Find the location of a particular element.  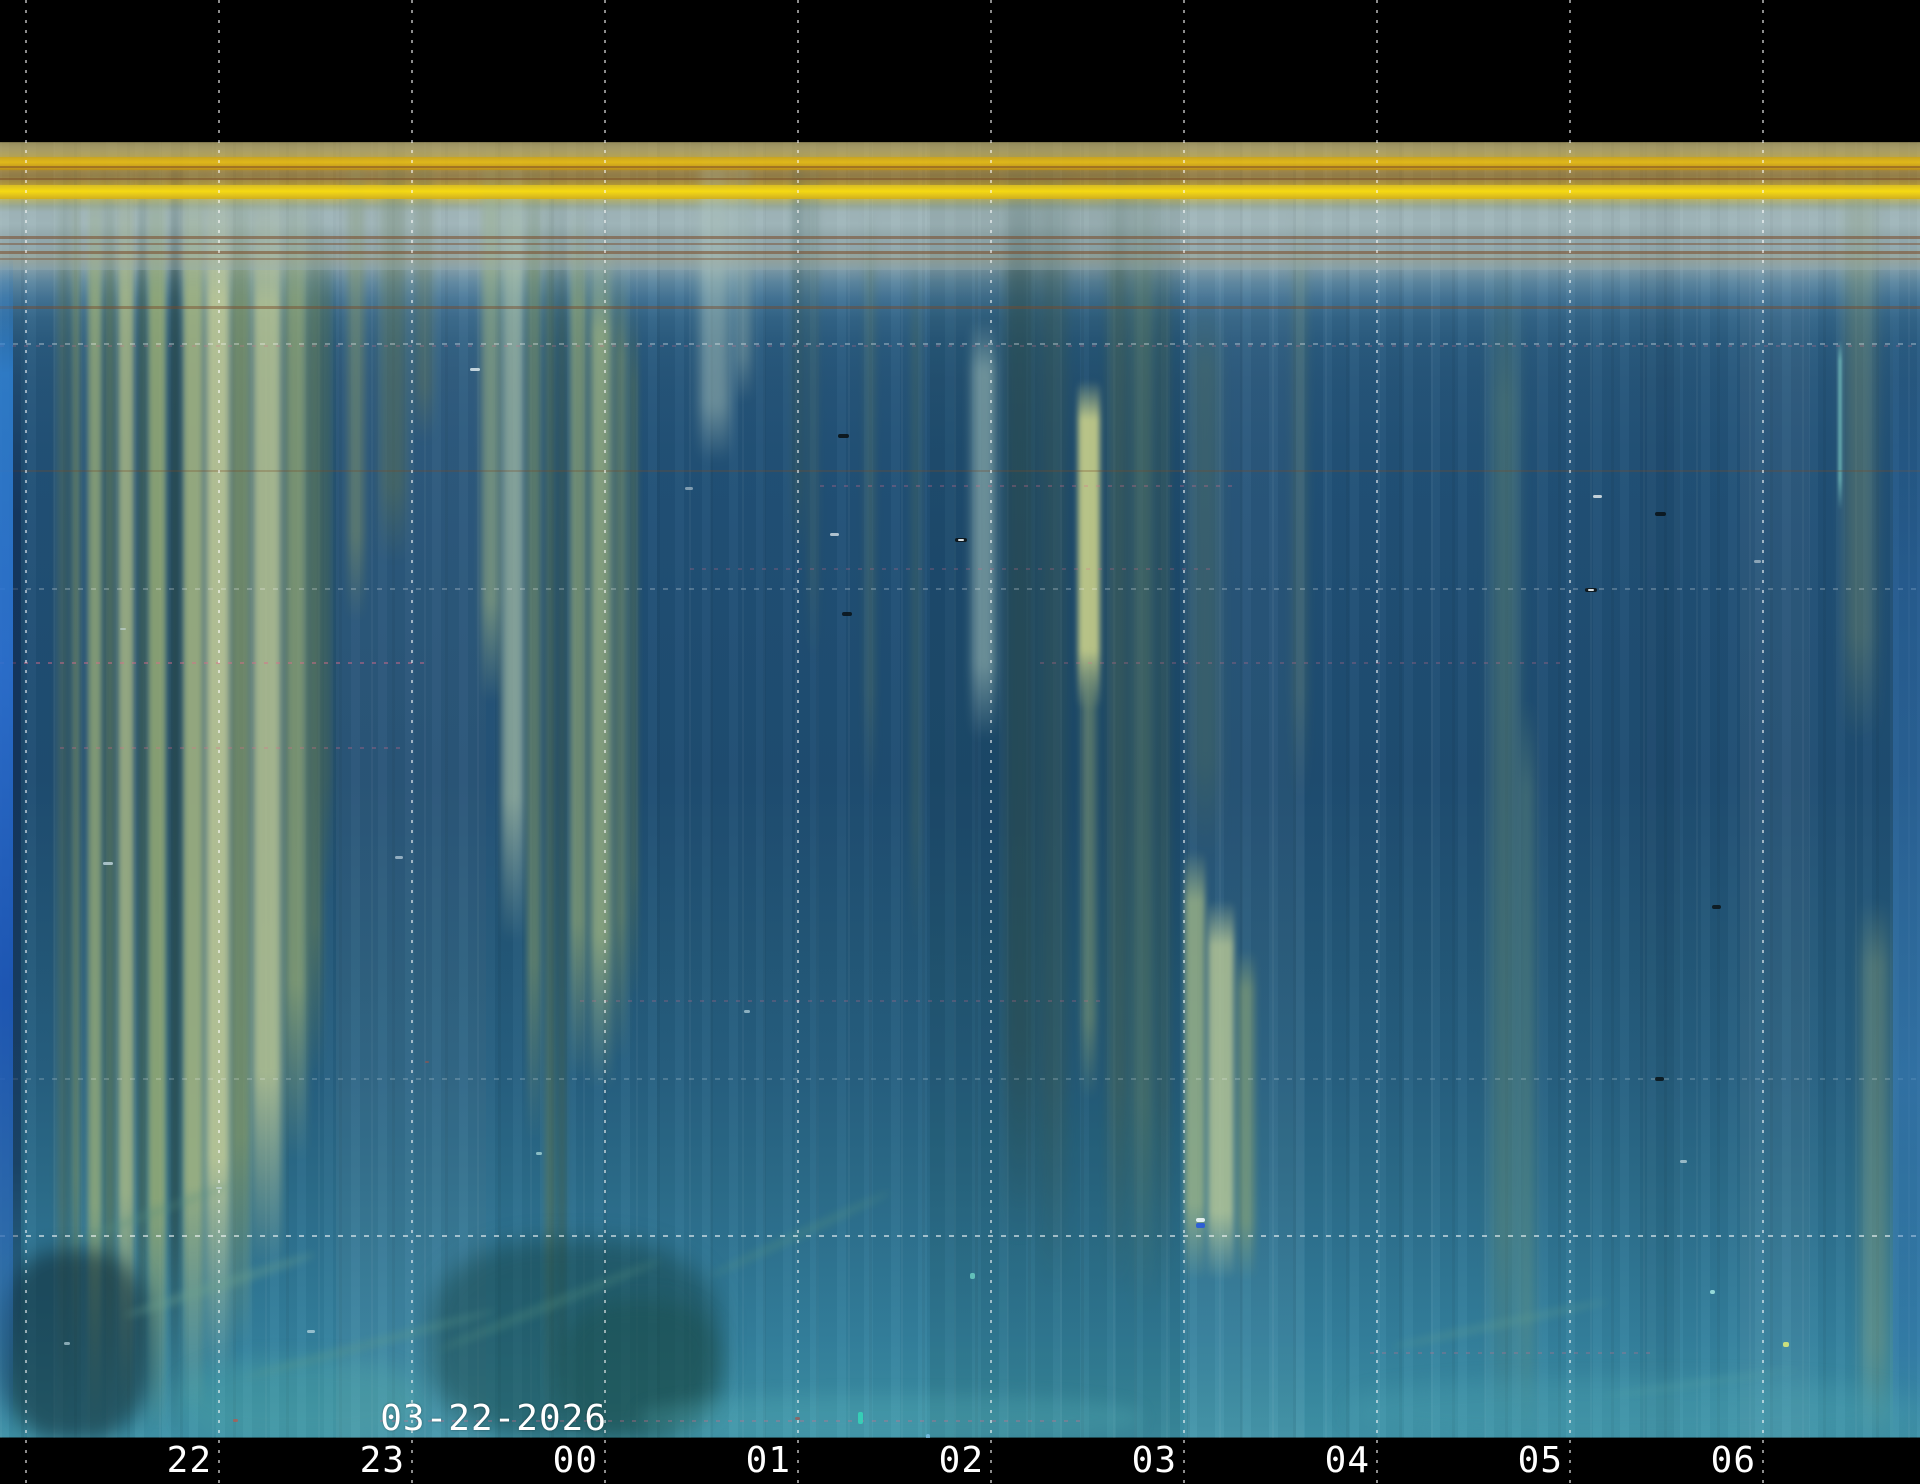

horizon-band-khaki is located at coordinates (960, 150).